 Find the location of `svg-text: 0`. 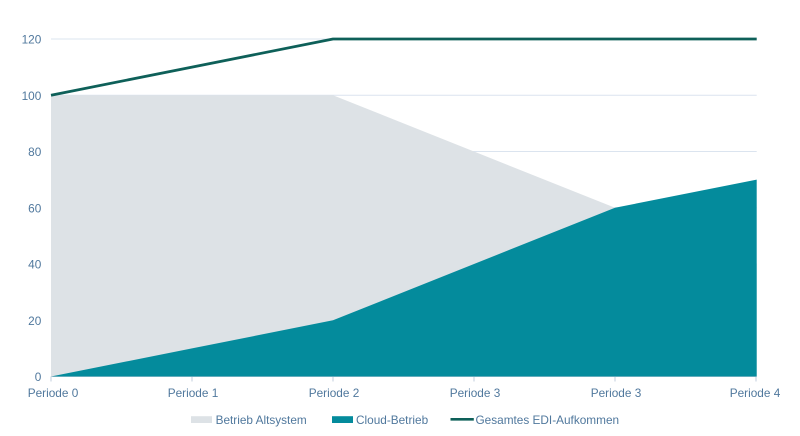

svg-text: 0 is located at coordinates (38, 377).